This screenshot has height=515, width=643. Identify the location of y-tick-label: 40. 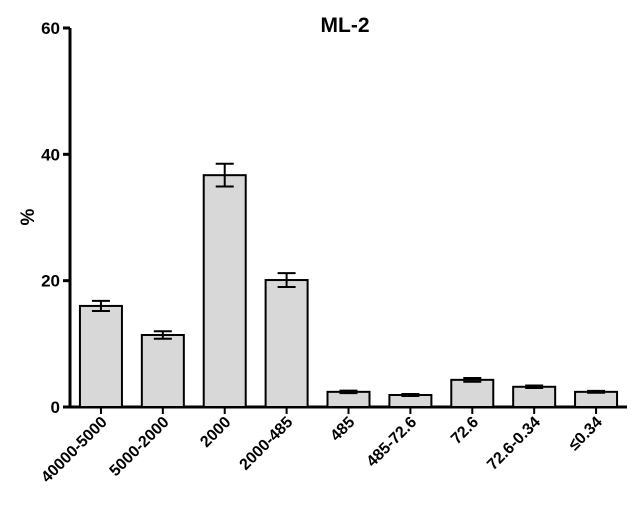
(50, 154).